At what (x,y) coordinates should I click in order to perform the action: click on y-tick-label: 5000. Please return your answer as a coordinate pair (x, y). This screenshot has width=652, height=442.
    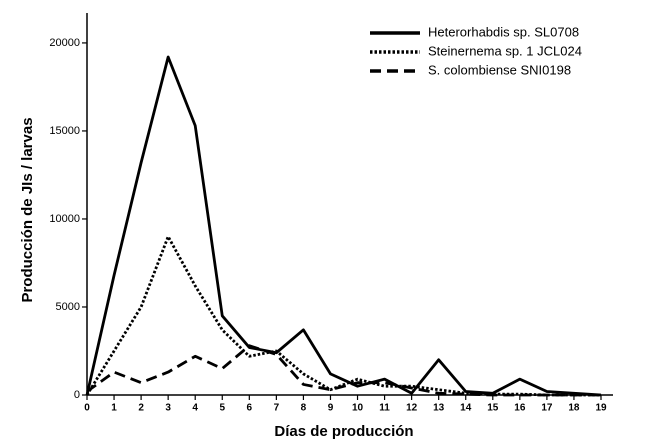
    Looking at the image, I should click on (68, 307).